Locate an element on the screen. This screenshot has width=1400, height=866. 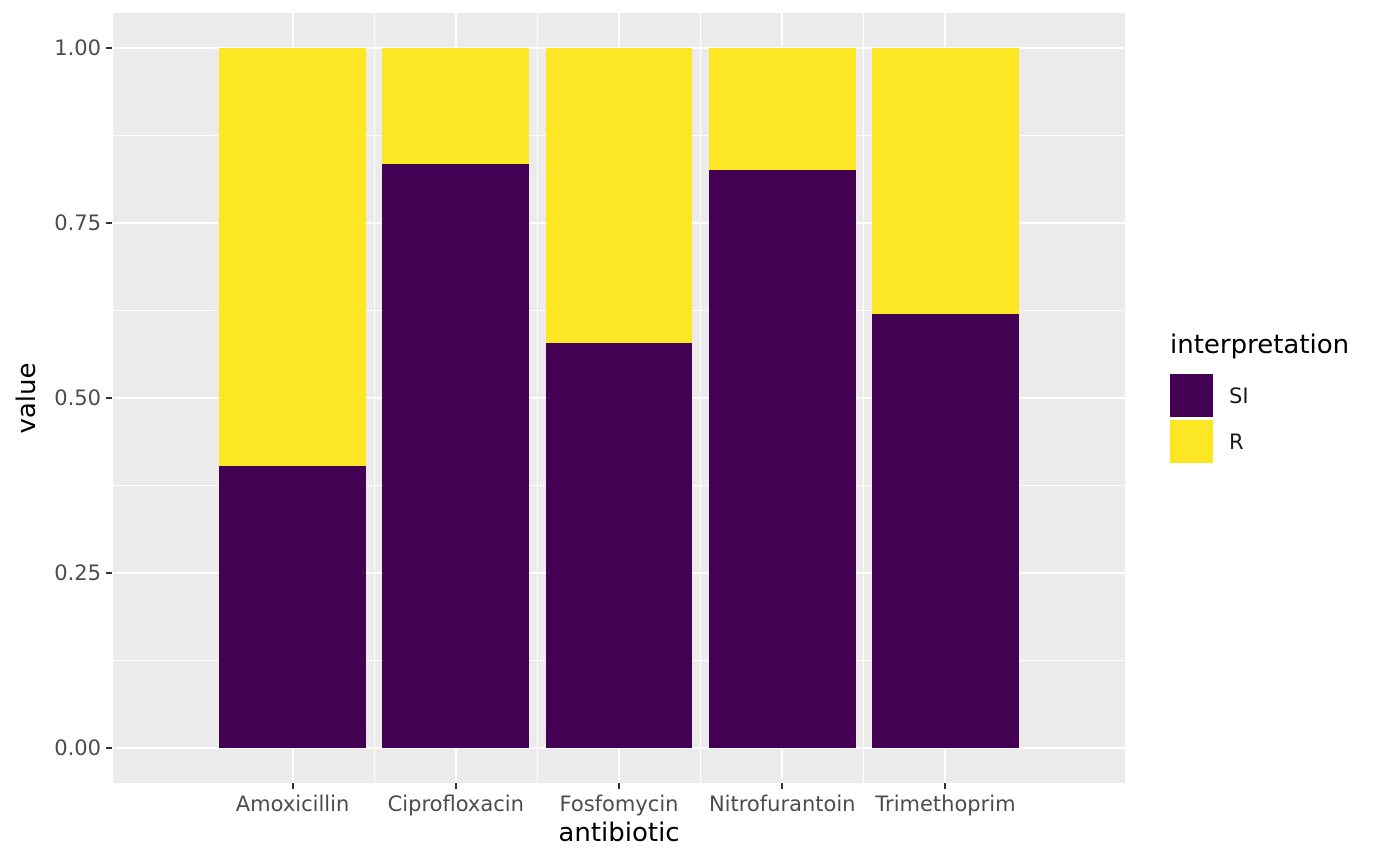
legend-entry-r: R is located at coordinates (1259, 441).